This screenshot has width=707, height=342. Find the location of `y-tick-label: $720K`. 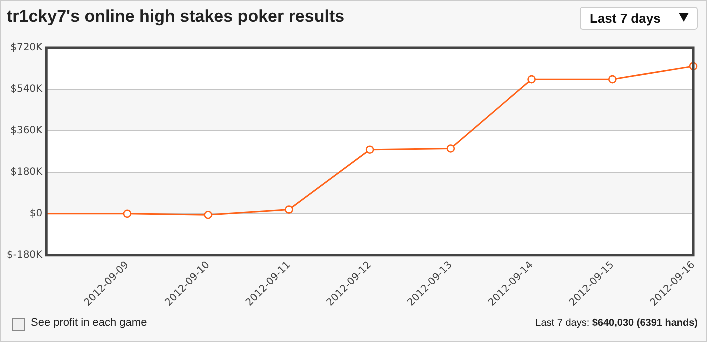

y-tick-label: $720K is located at coordinates (27, 48).